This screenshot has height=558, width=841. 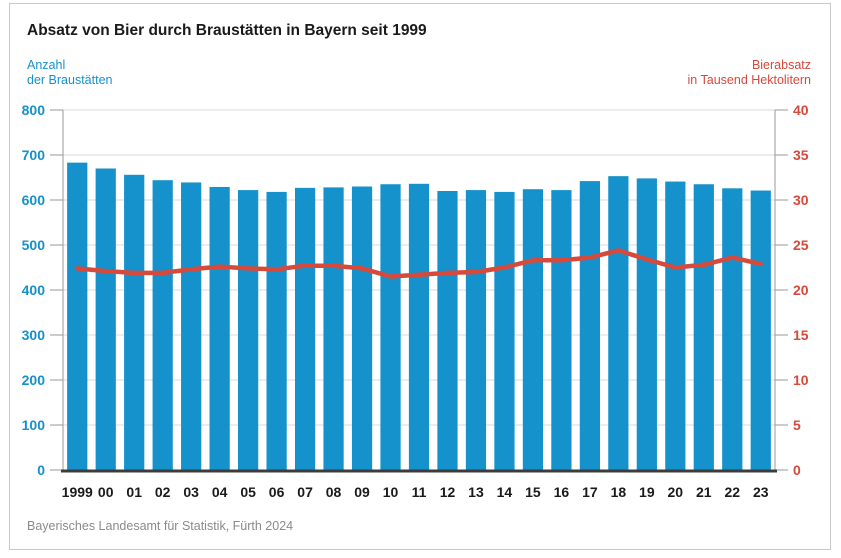 What do you see at coordinates (34, 155) in the screenshot?
I see `left-axis-tick-label: 700` at bounding box center [34, 155].